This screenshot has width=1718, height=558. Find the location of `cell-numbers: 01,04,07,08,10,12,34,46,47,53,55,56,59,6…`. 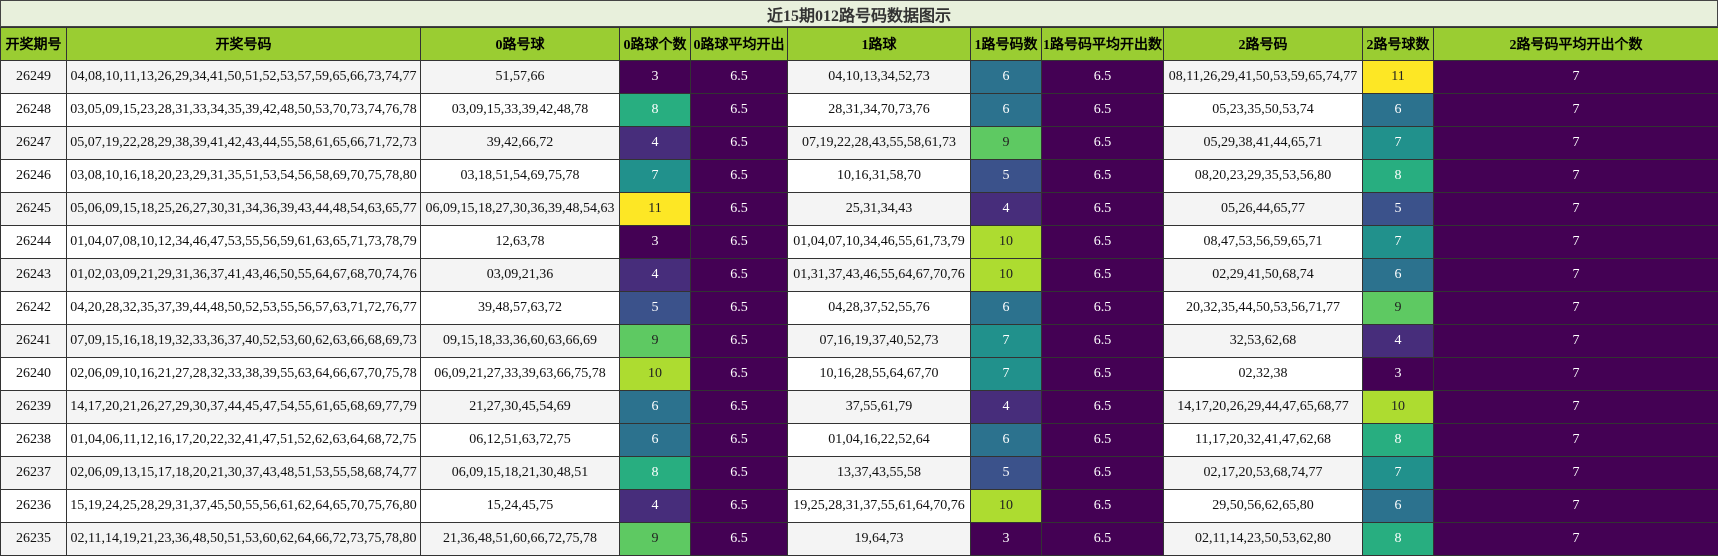

cell-numbers: 01,04,07,08,10,12,34,46,47,53,55,56,59,6… is located at coordinates (243, 242).